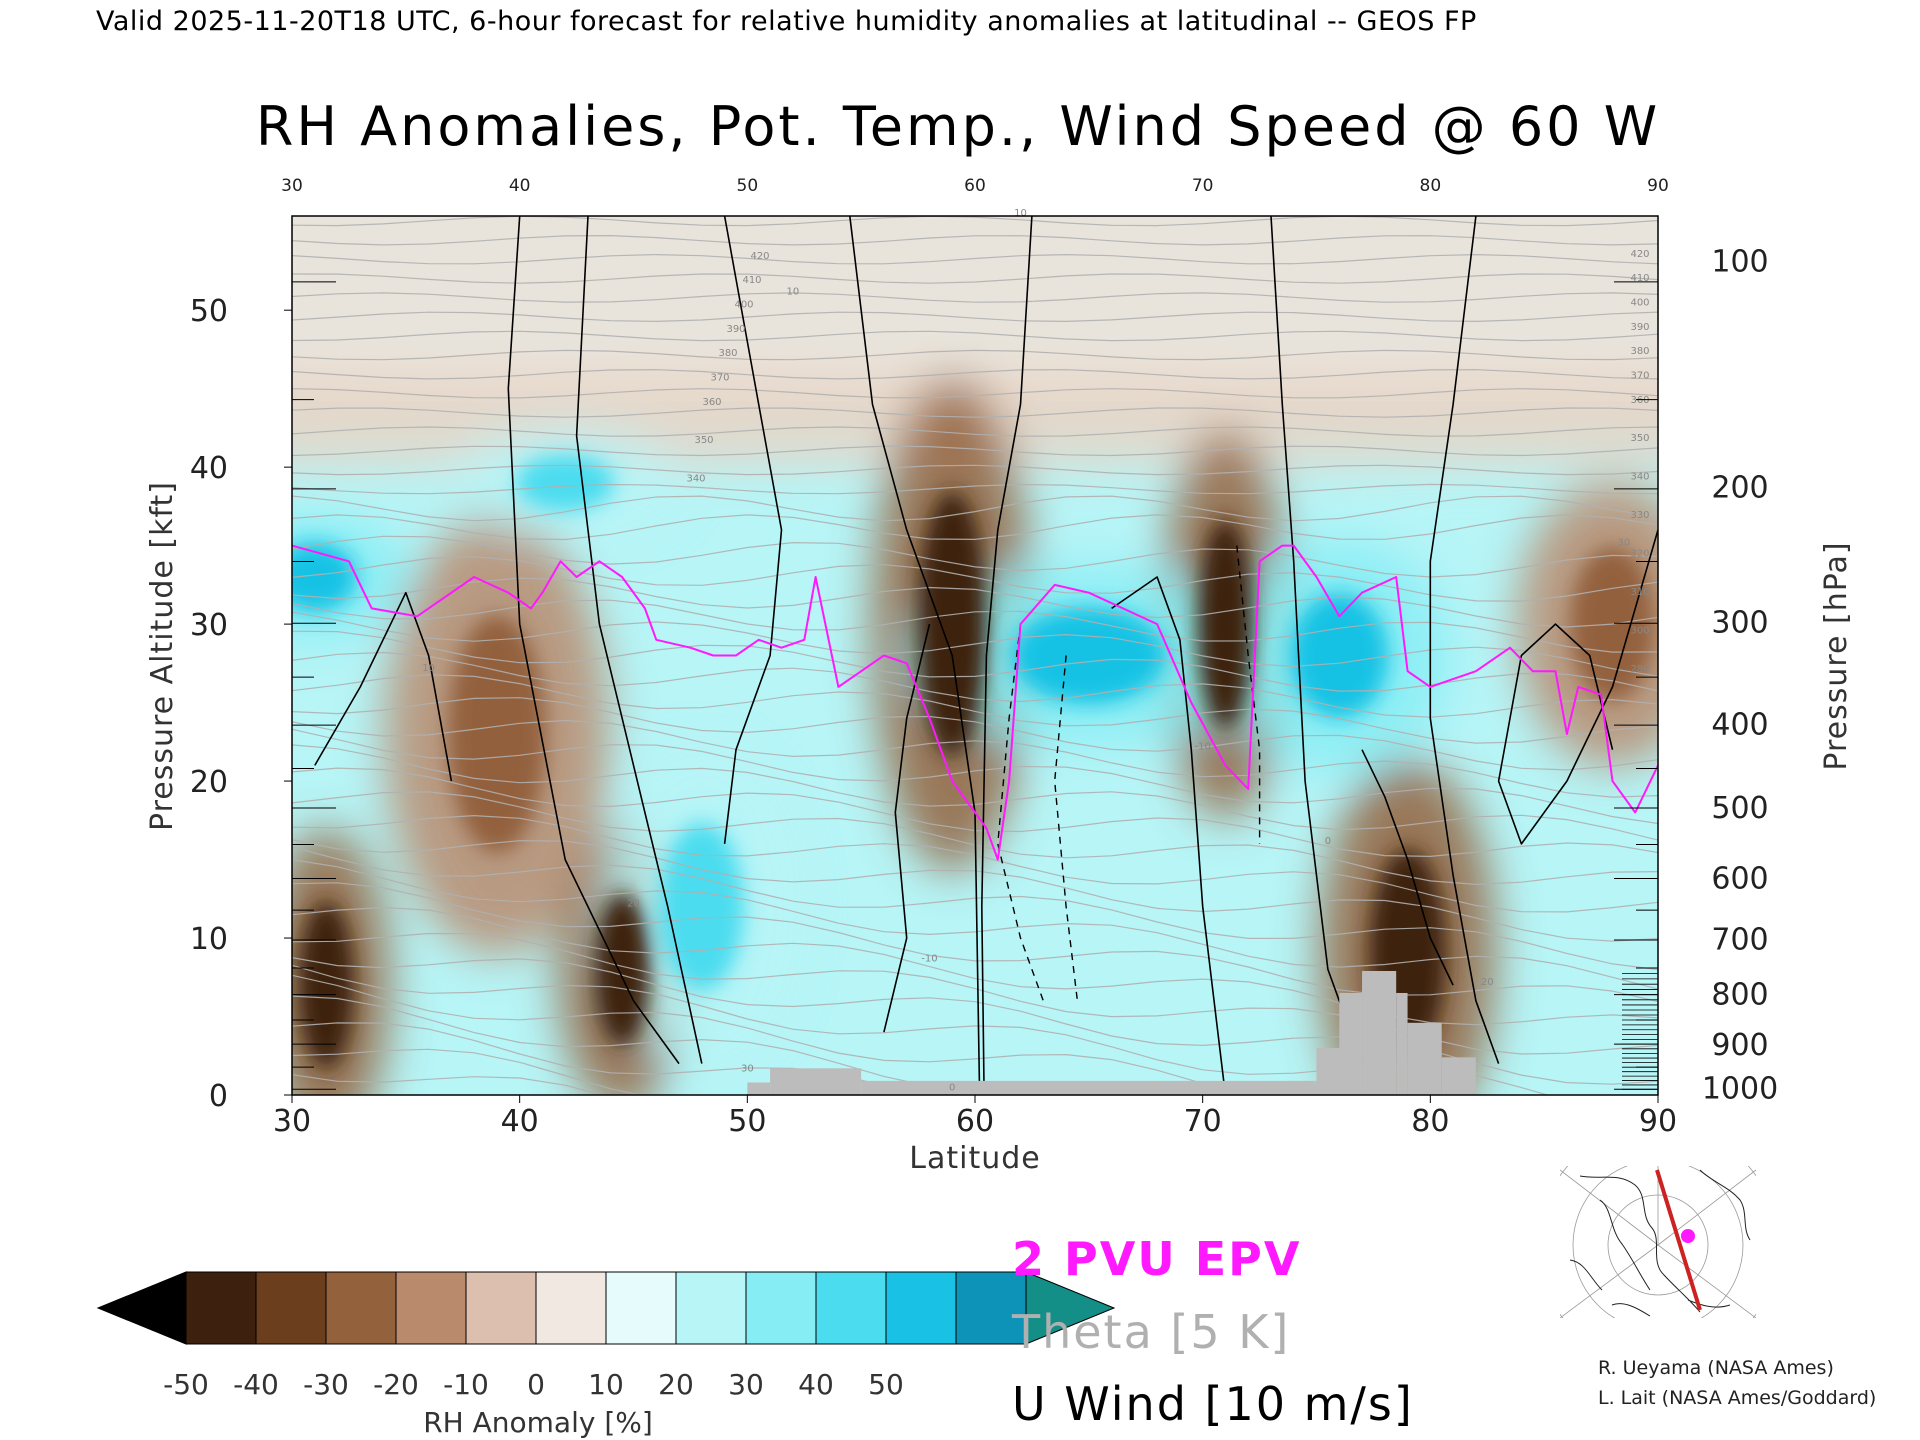 The image size is (1920, 1440). What do you see at coordinates (1156, 1259) in the screenshot?
I see `legend-epv: 2 PVU EPV` at bounding box center [1156, 1259].